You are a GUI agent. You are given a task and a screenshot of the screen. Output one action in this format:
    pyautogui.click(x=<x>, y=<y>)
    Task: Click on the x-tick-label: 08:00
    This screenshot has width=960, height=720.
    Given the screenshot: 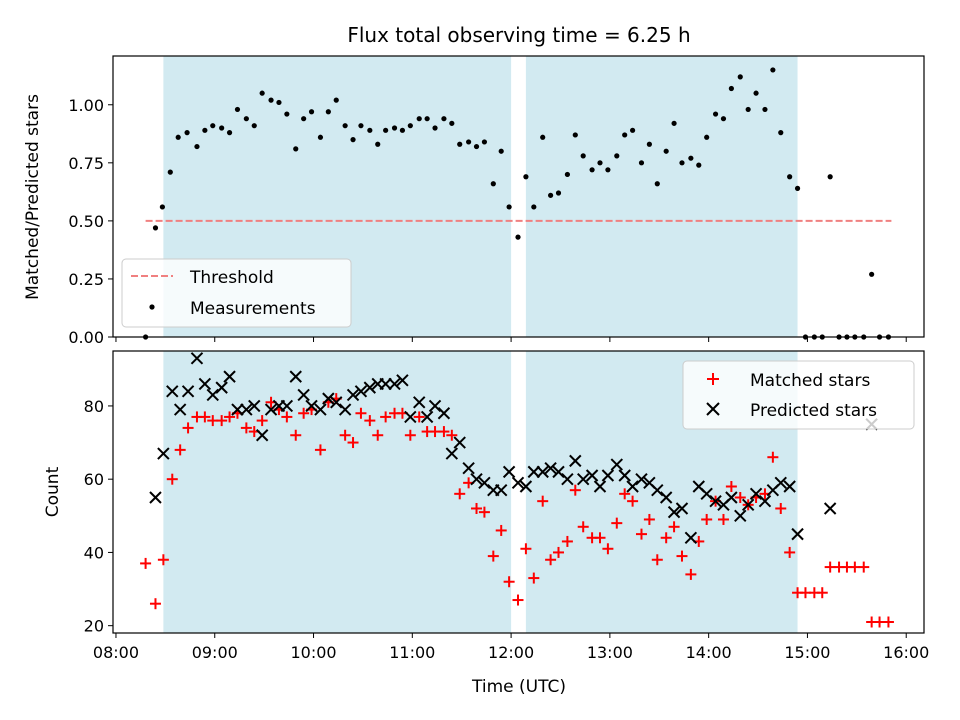 What is the action you would take?
    pyautogui.click(x=116, y=652)
    